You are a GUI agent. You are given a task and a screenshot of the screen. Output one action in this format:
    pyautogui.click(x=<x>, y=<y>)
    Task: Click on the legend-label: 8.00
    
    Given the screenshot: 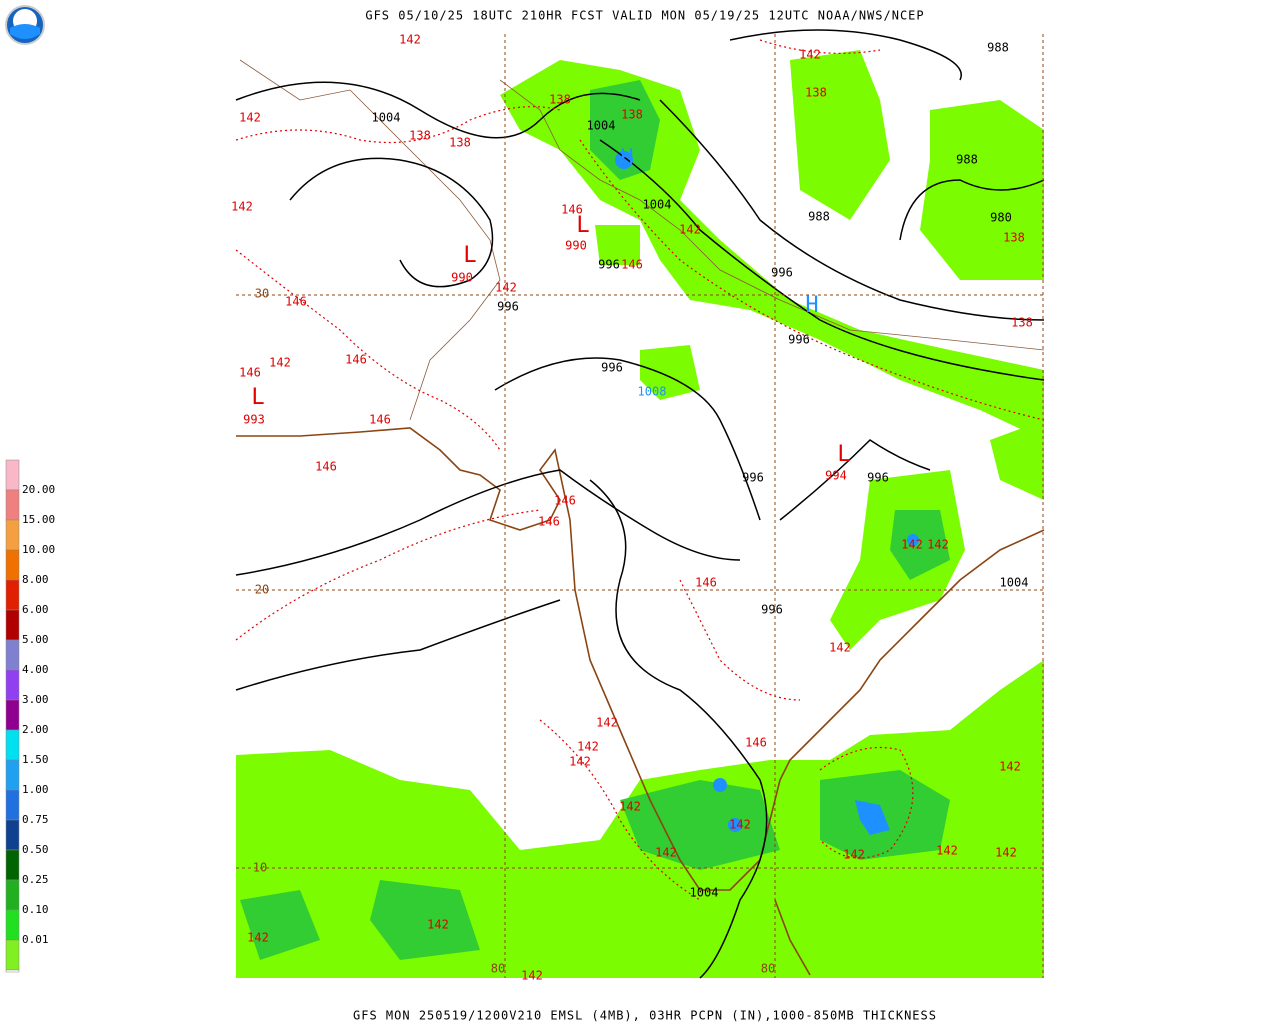 What is the action you would take?
    pyautogui.click(x=35, y=579)
    